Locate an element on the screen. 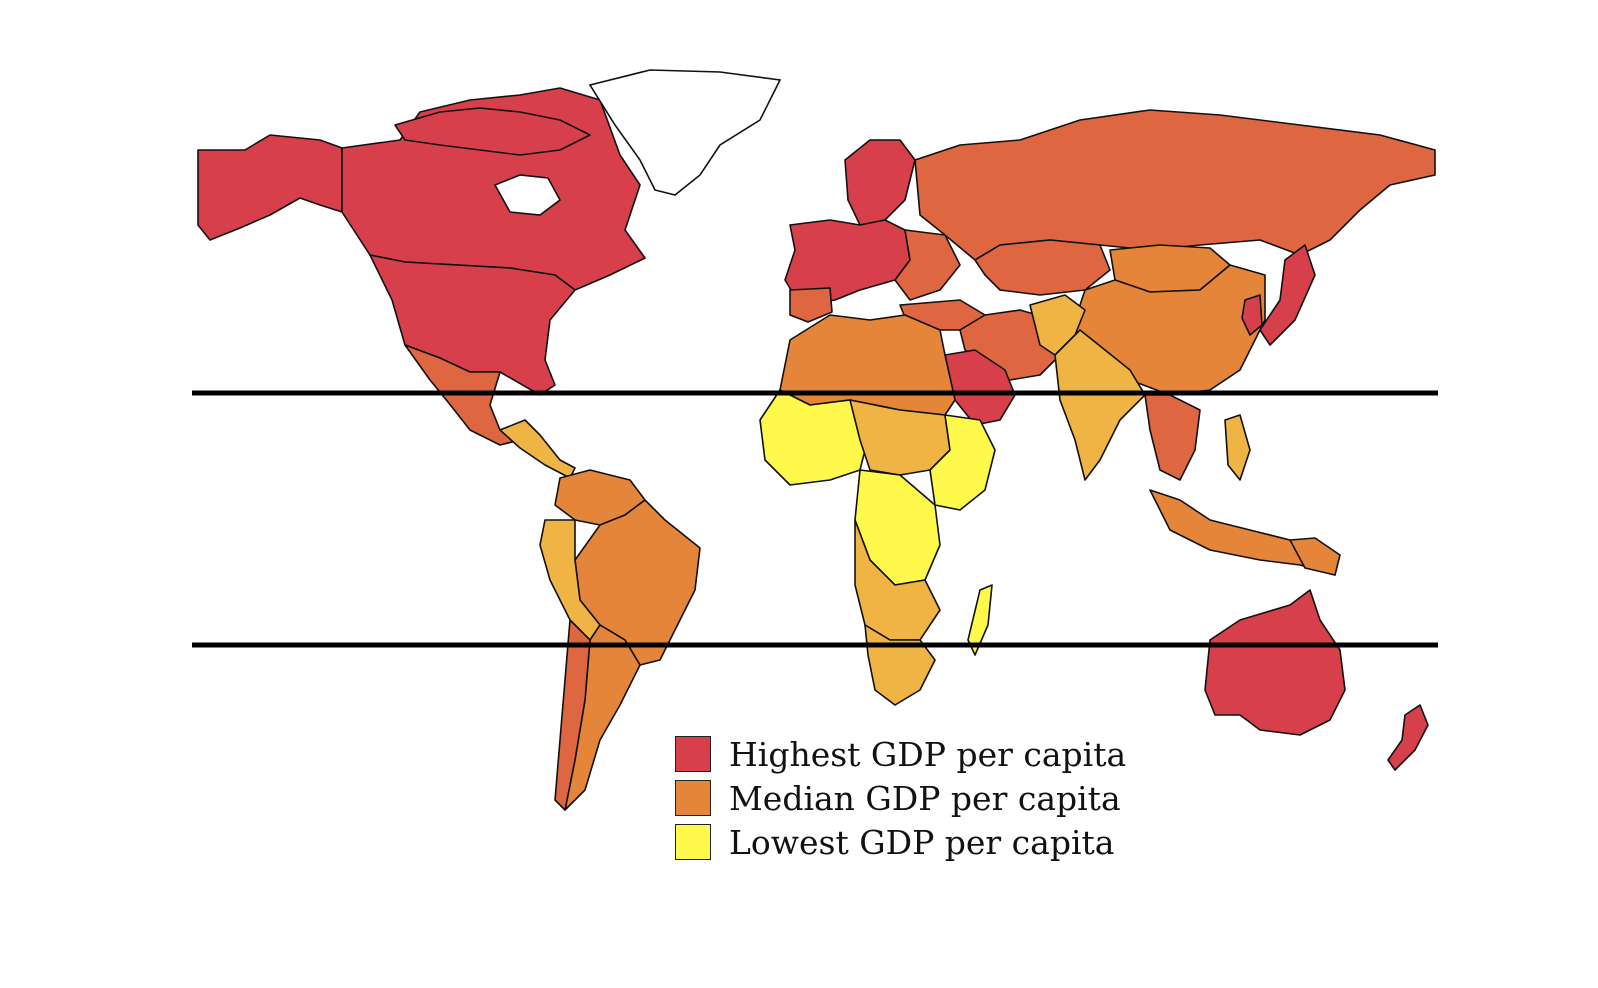  country-saudi-arabia is located at coordinates (980, 387).